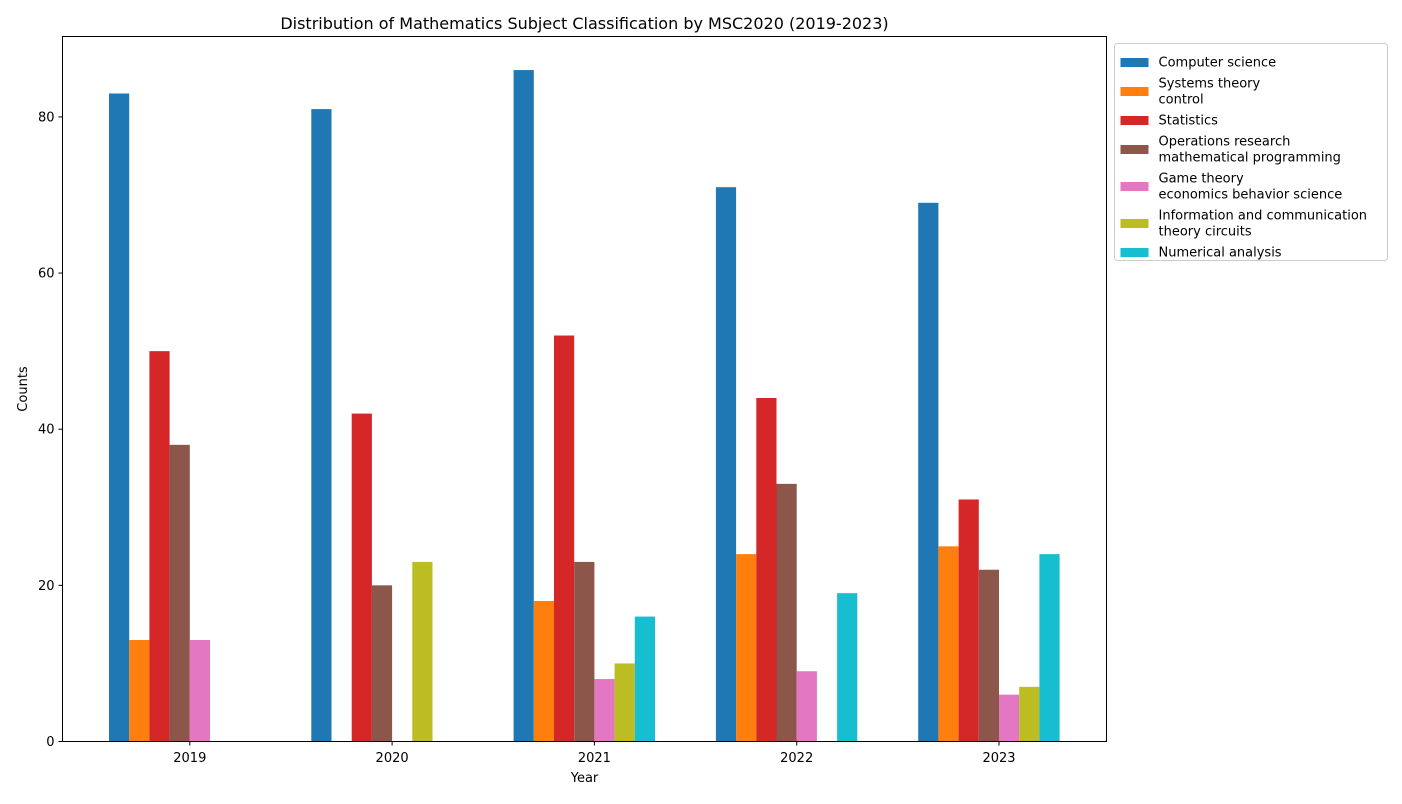 This screenshot has height=804, width=1402. I want to click on legend-label: control, so click(1181, 100).